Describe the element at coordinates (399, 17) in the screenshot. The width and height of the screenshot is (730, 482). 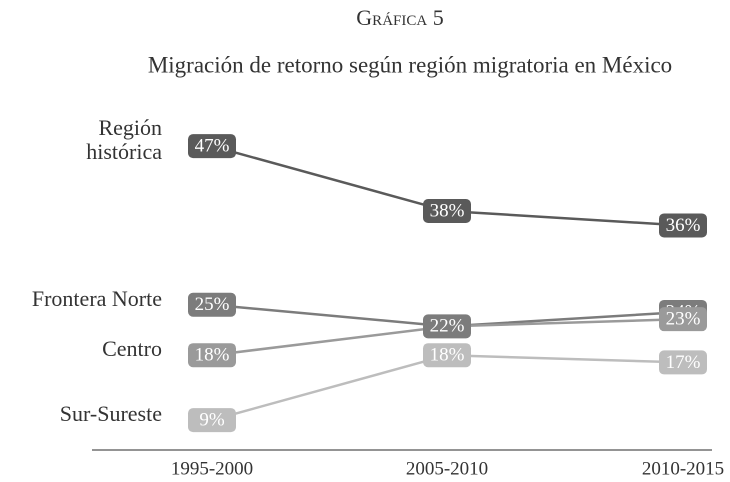
I see `chart-title: Gráfica 5` at that location.